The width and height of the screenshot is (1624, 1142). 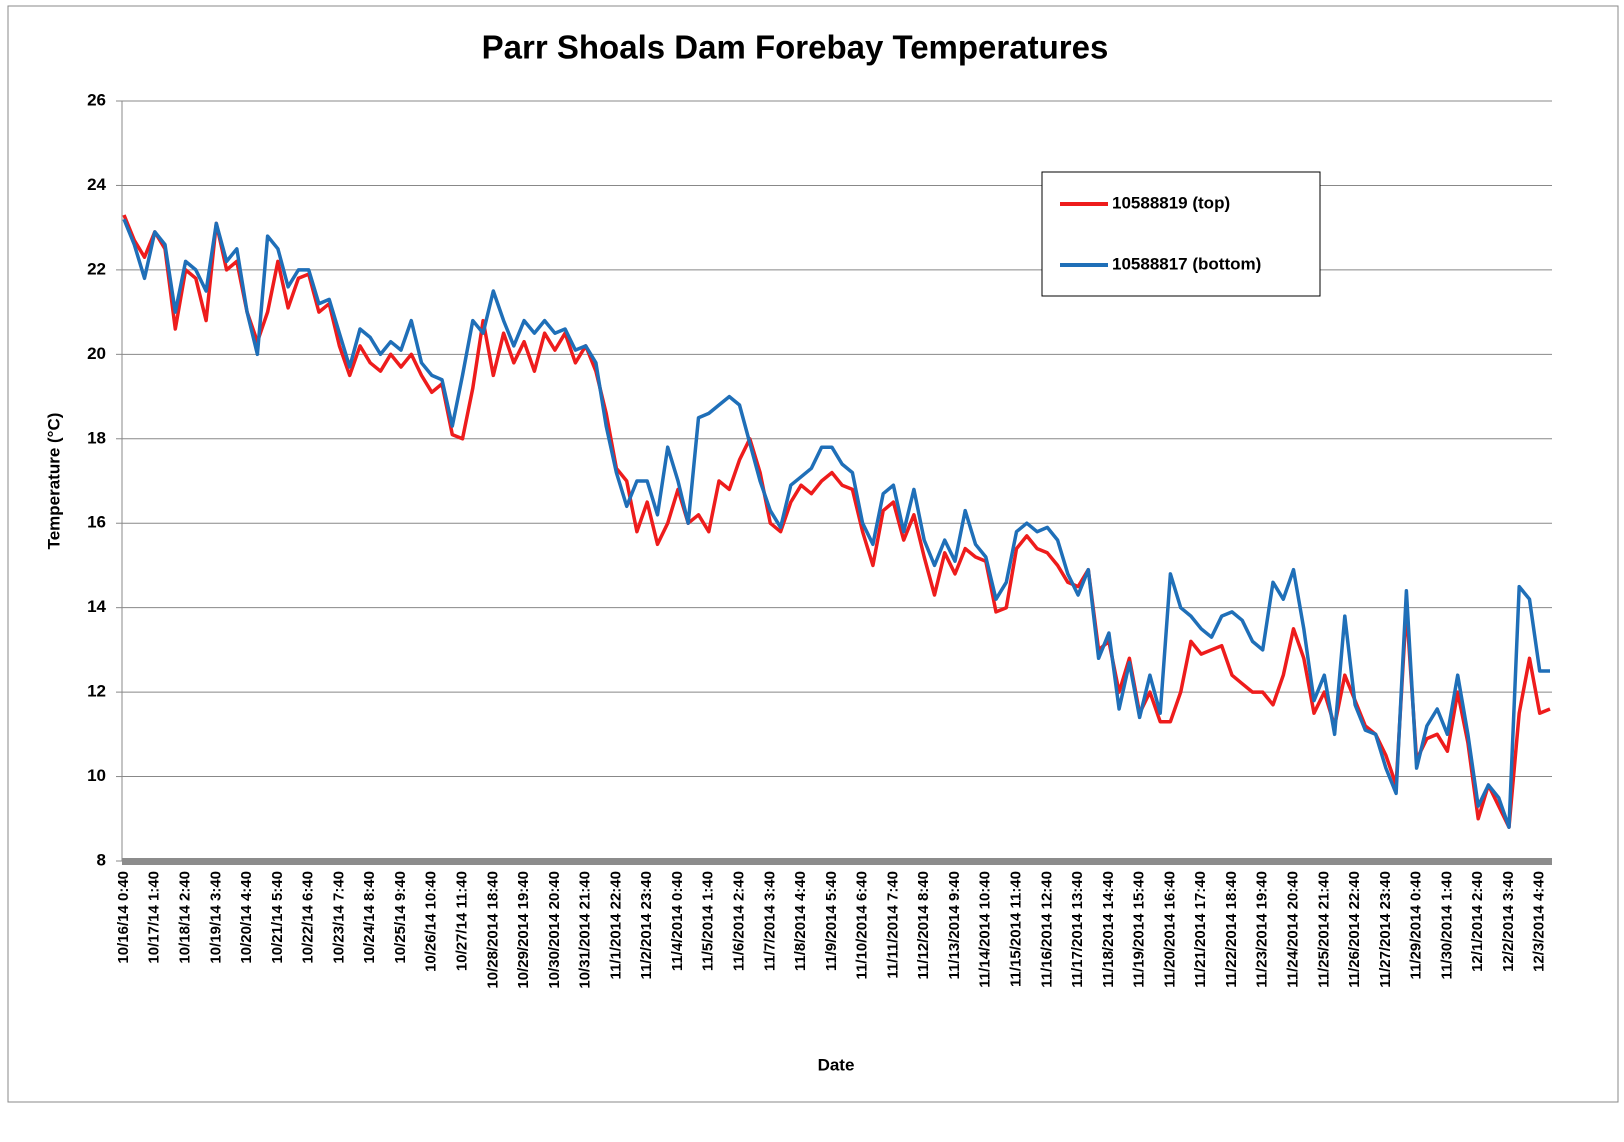 What do you see at coordinates (1446, 925) in the screenshot?
I see `x-tick-label: 11/30/2014 1:40` at bounding box center [1446, 925].